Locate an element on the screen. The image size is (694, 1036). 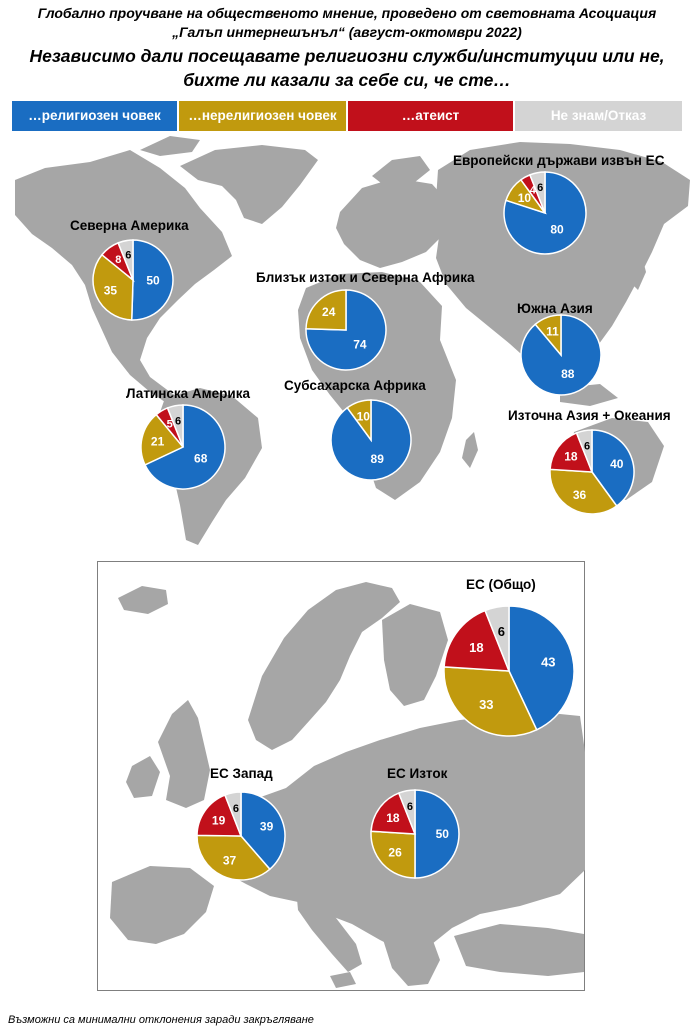
label-eu-total: ЕС (Общо) is located at coordinates (501, 584).